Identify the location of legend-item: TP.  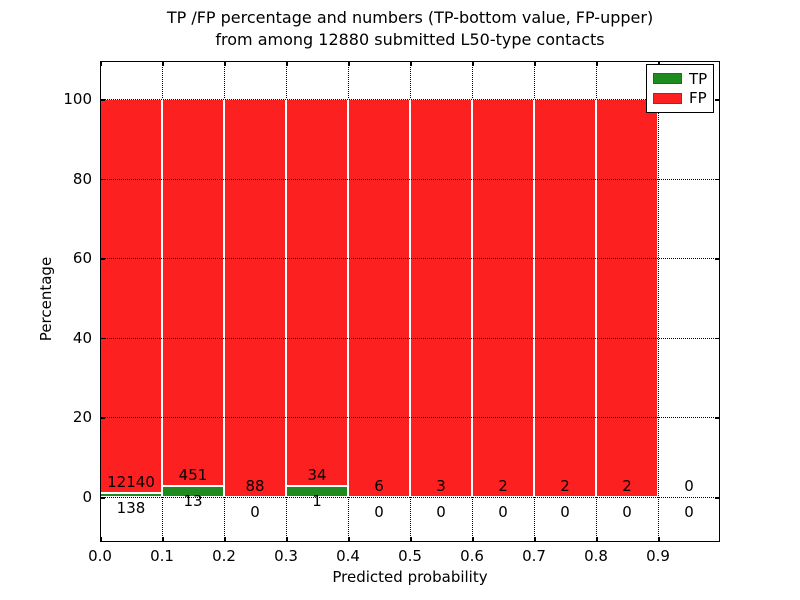
(680, 79).